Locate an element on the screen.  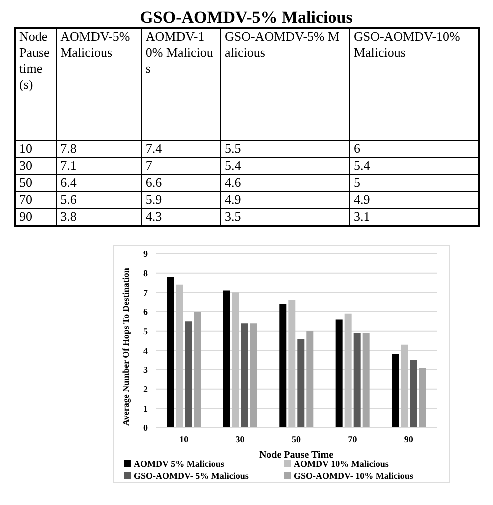
y-tick-label: 70 is located at coordinates (35, 199).